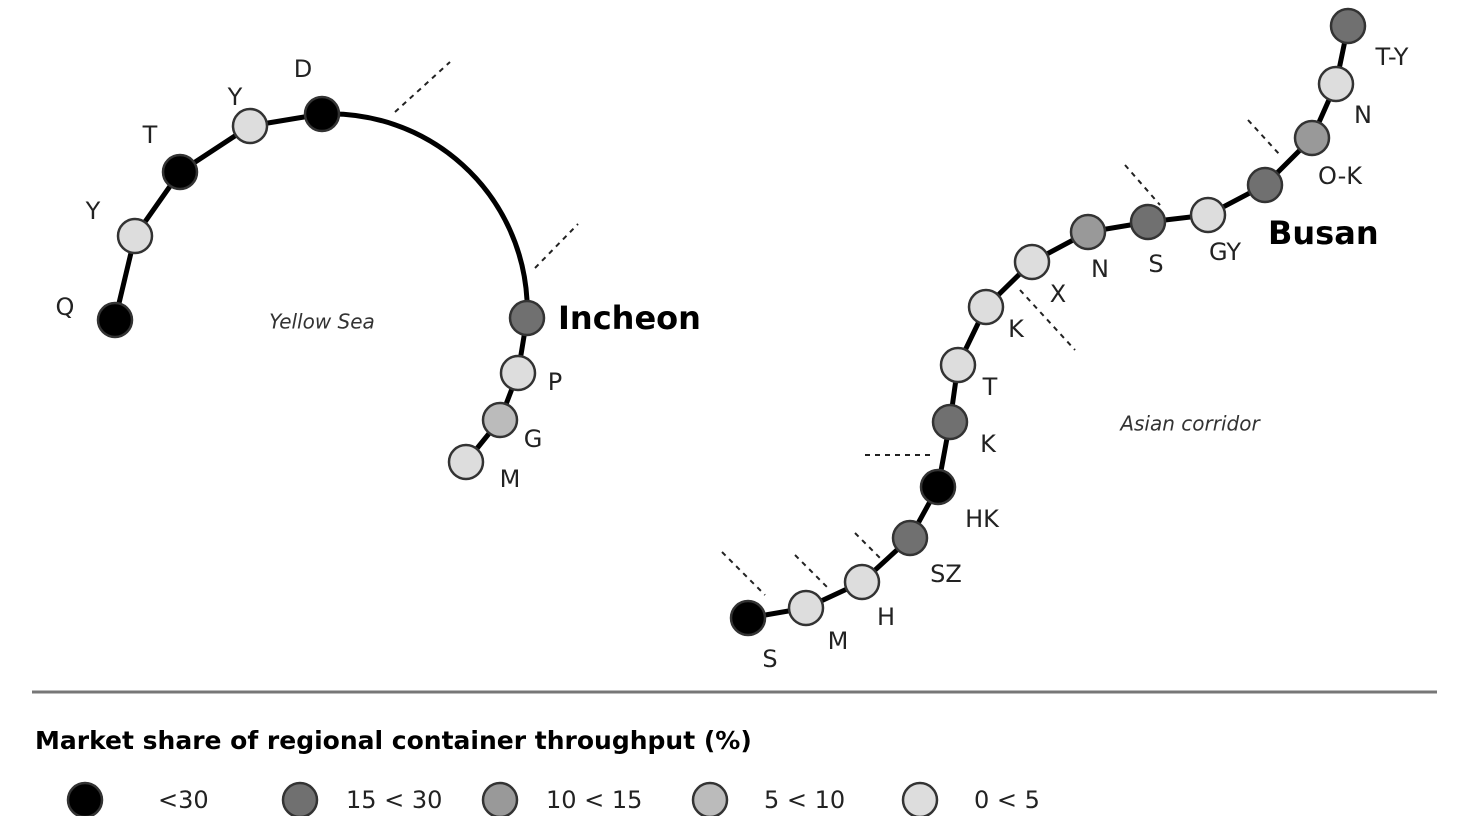  Describe the element at coordinates (303, 69) in the screenshot. I see `port-label: D` at that location.